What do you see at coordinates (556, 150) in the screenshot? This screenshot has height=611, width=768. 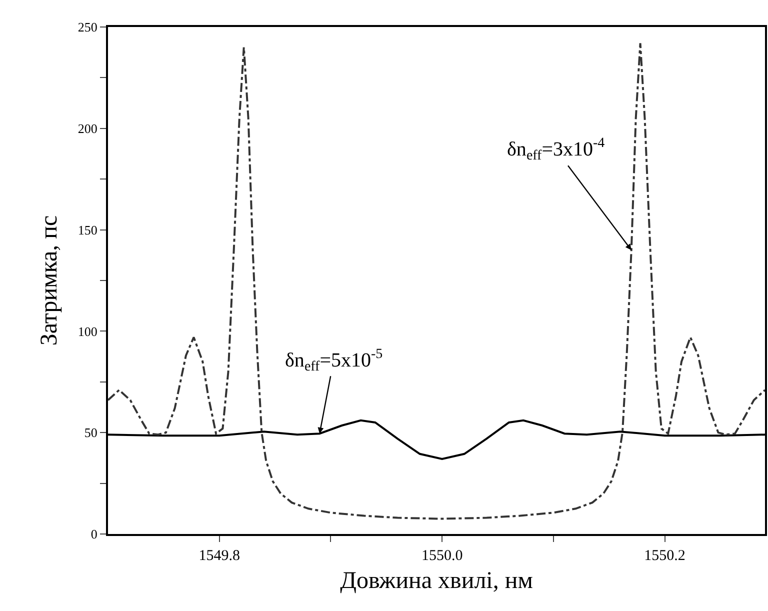 I see `annotation: δn$_{eff}$=3x10$^{-4}$` at bounding box center [556, 150].